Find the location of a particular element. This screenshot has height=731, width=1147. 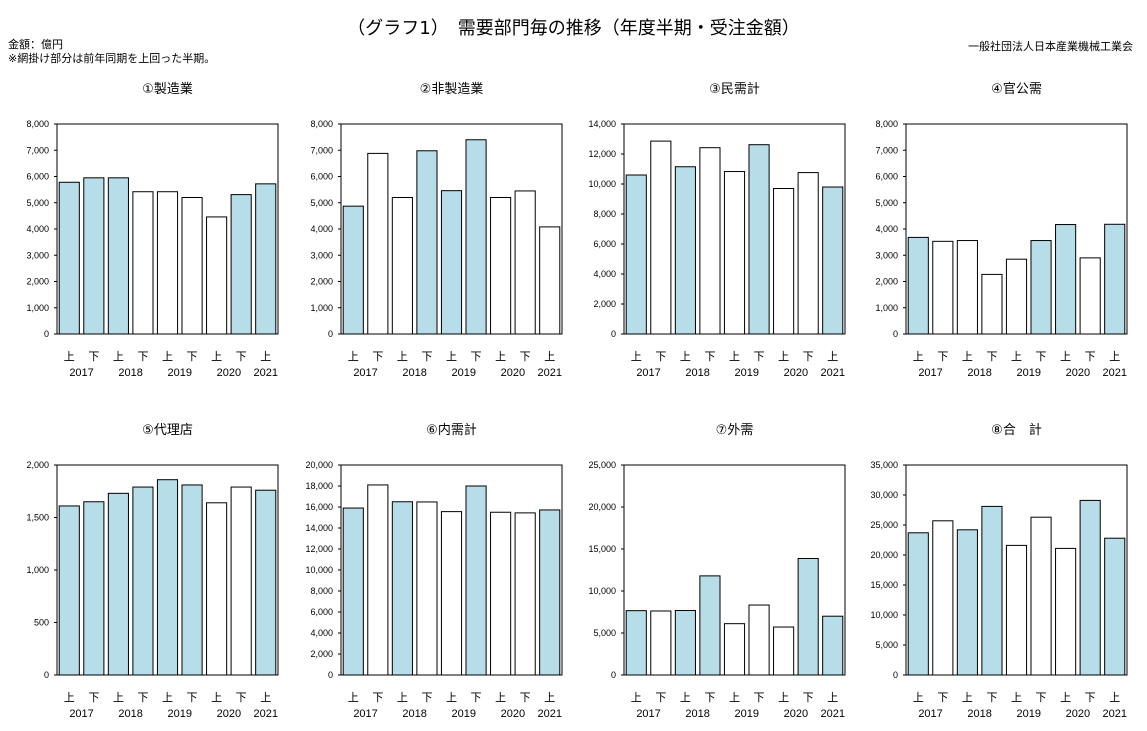

y-tick-label: 10,000 is located at coordinates (602, 184).